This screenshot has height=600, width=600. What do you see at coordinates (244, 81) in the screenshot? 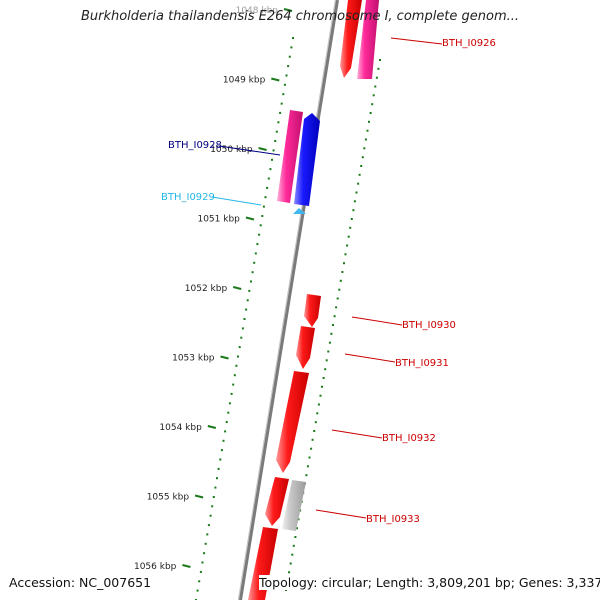
I see `kbp-tick-label: 1049 kbp` at bounding box center [244, 81].